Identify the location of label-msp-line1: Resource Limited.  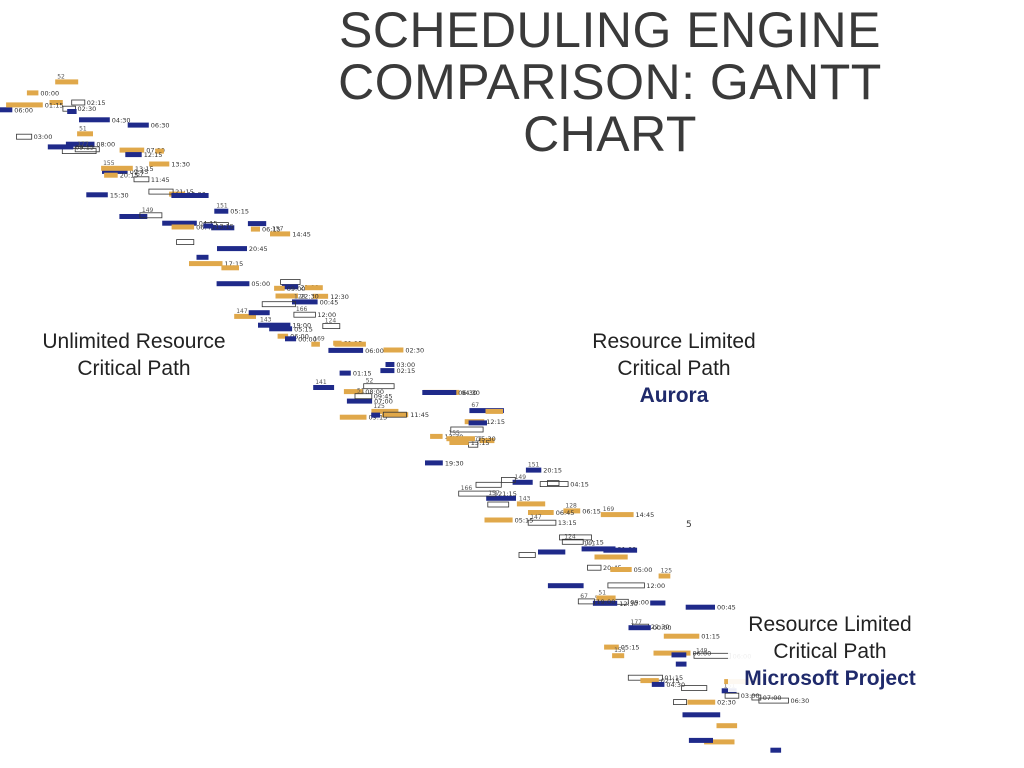
(830, 624).